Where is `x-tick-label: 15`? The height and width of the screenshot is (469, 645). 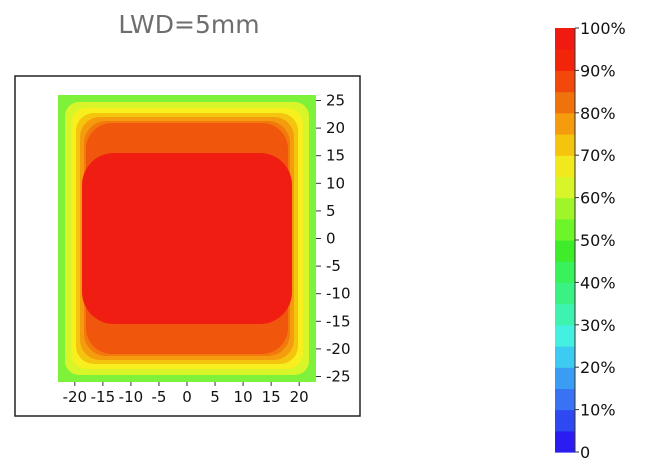
x-tick-label: 15 is located at coordinates (271, 397).